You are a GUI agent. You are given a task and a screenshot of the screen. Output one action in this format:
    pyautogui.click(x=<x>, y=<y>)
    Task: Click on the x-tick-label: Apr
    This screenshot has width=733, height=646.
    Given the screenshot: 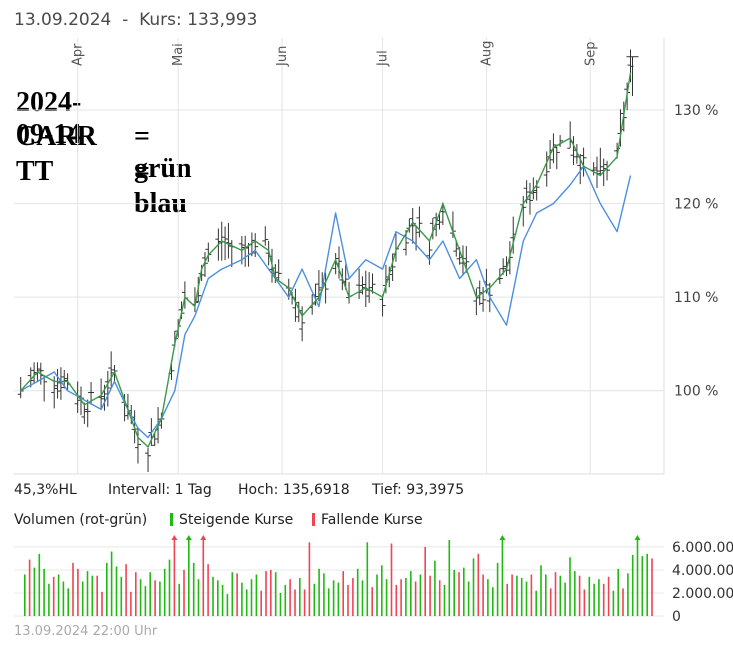 What is the action you would take?
    pyautogui.click(x=78, y=54)
    